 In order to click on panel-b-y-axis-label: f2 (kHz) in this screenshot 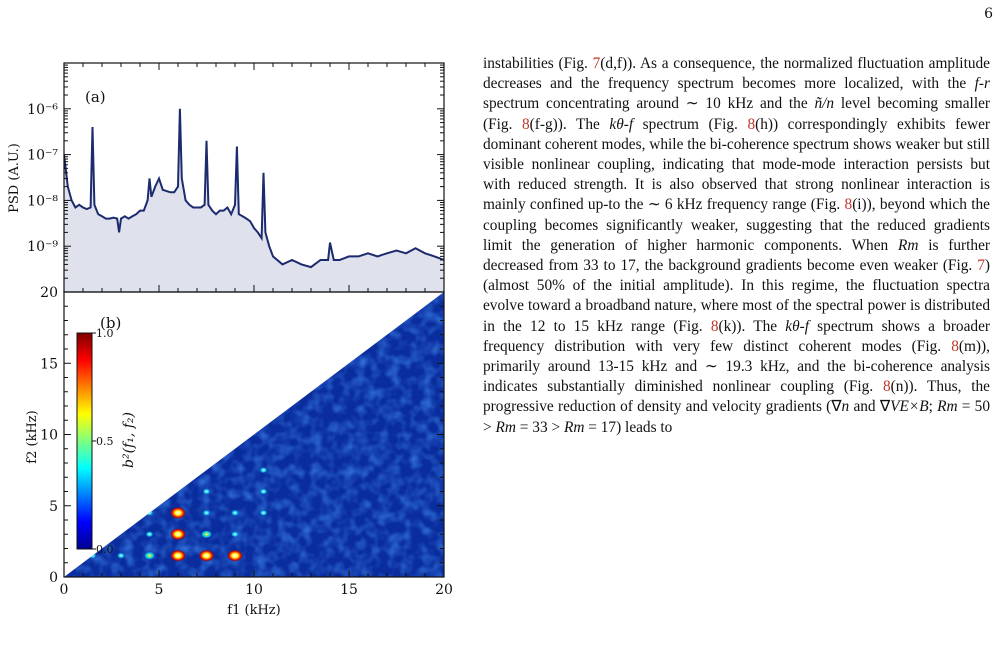, I will do `click(32, 436)`.